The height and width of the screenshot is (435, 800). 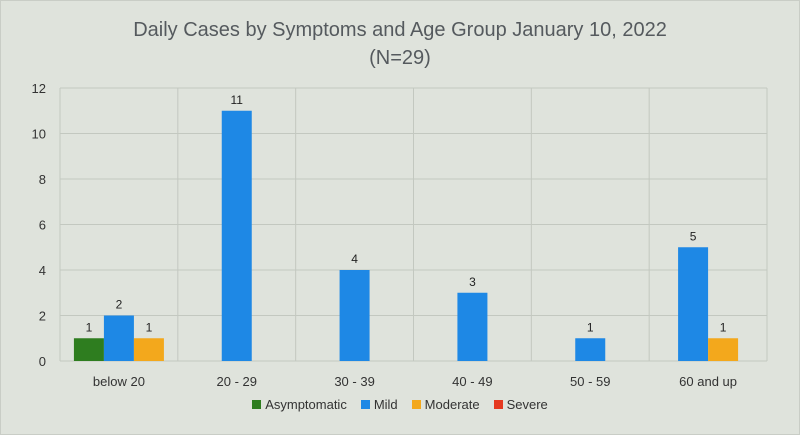 I want to click on legend-item-mild: Mild, so click(x=379, y=404).